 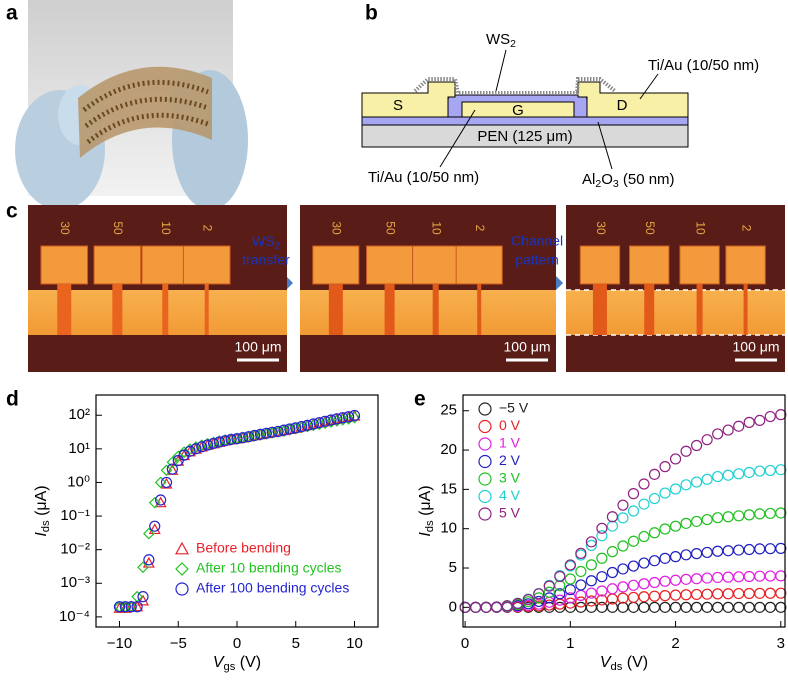 I want to click on label-part: O, so click(x=607, y=179).